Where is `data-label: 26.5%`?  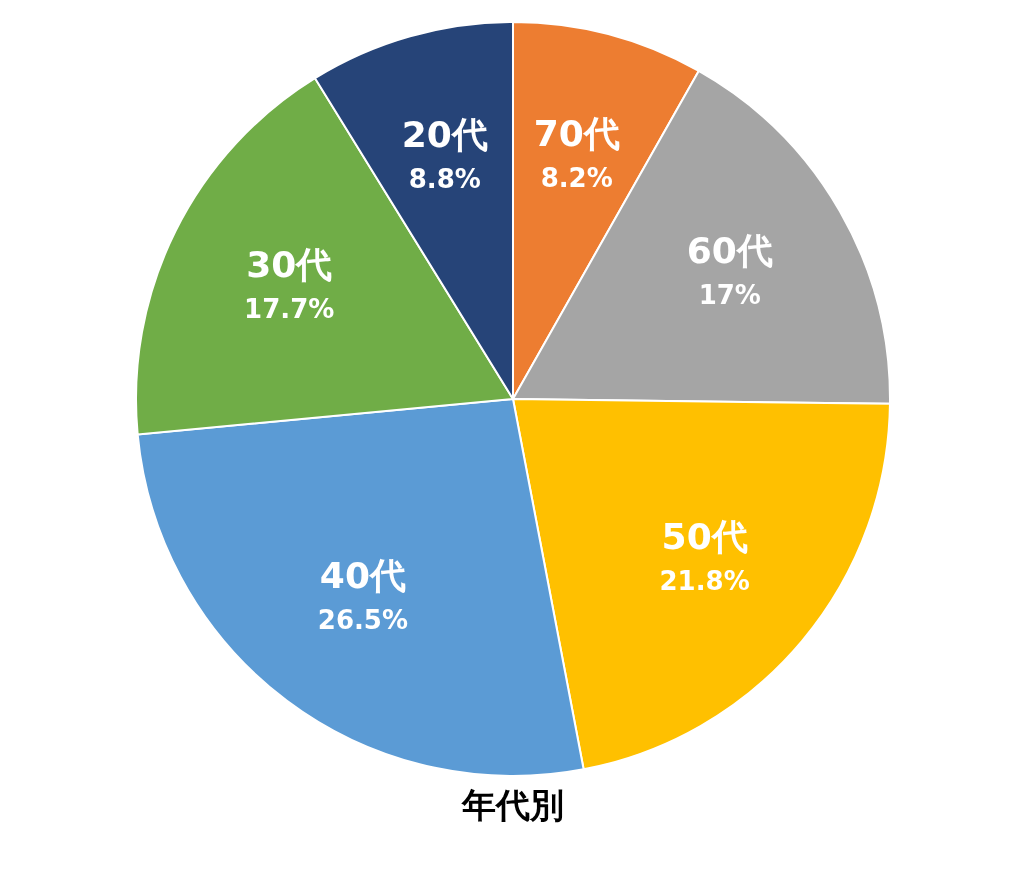 data-label: 26.5% is located at coordinates (362, 619).